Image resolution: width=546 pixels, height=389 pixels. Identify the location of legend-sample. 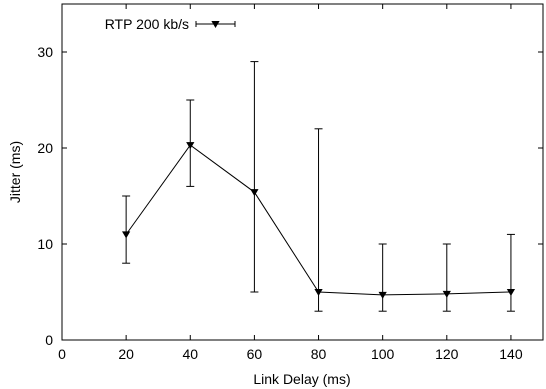
(215, 25).